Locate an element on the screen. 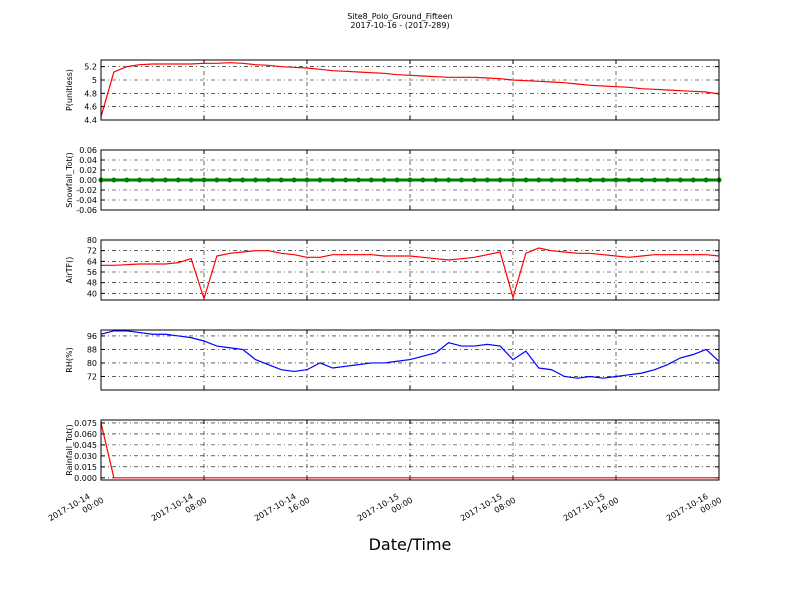 The width and height of the screenshot is (800, 600). x-tick-label: 2017-10-1408:00 is located at coordinates (179, 509).